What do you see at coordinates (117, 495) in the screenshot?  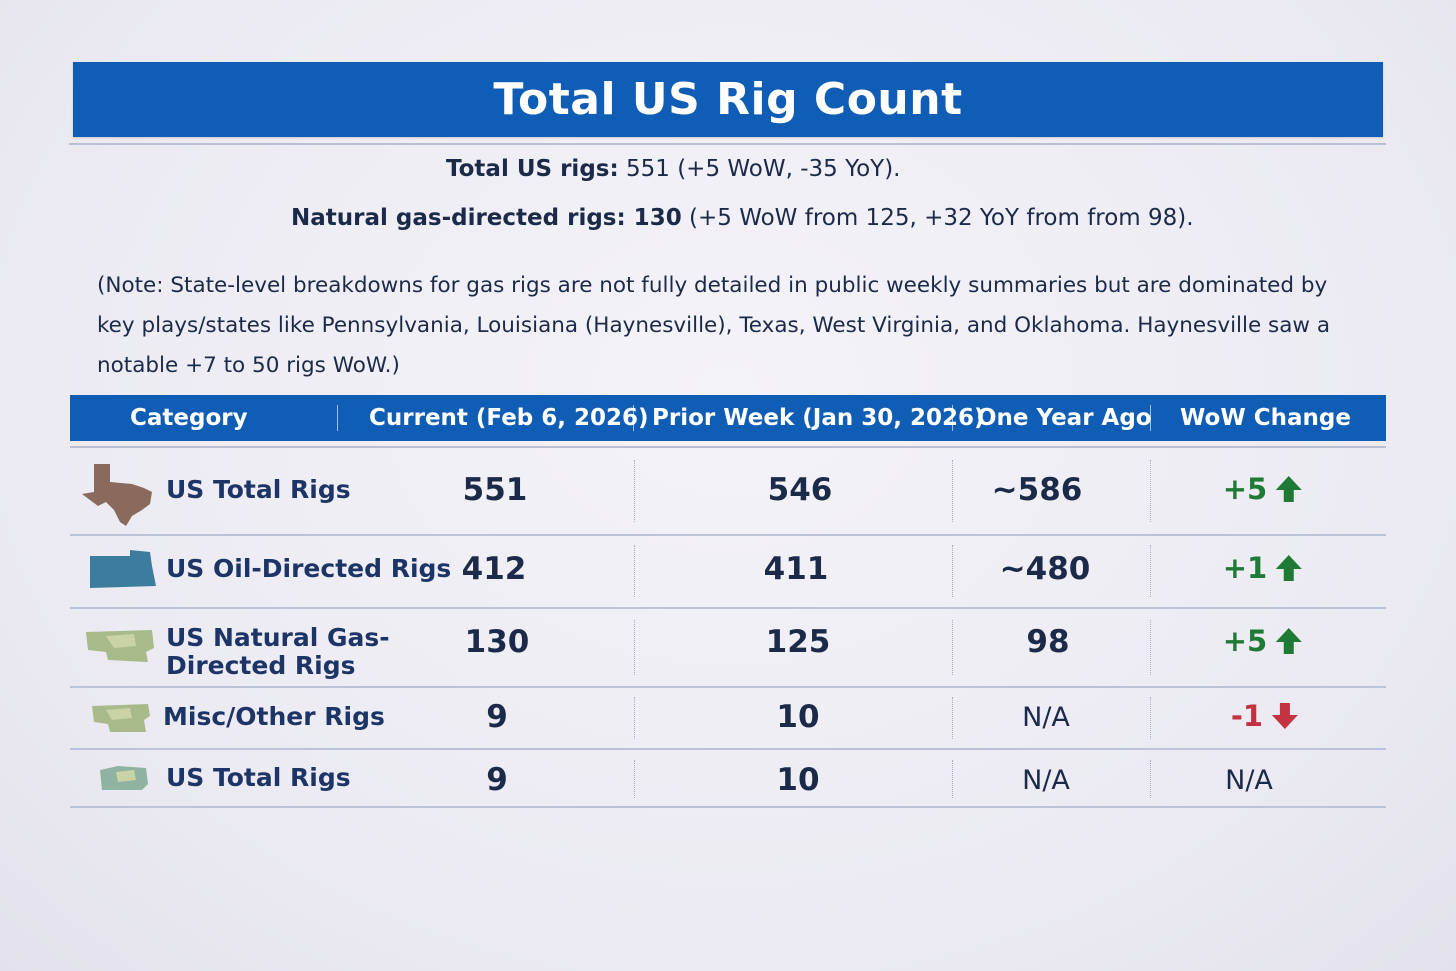 I see `texas-map-icon` at bounding box center [117, 495].